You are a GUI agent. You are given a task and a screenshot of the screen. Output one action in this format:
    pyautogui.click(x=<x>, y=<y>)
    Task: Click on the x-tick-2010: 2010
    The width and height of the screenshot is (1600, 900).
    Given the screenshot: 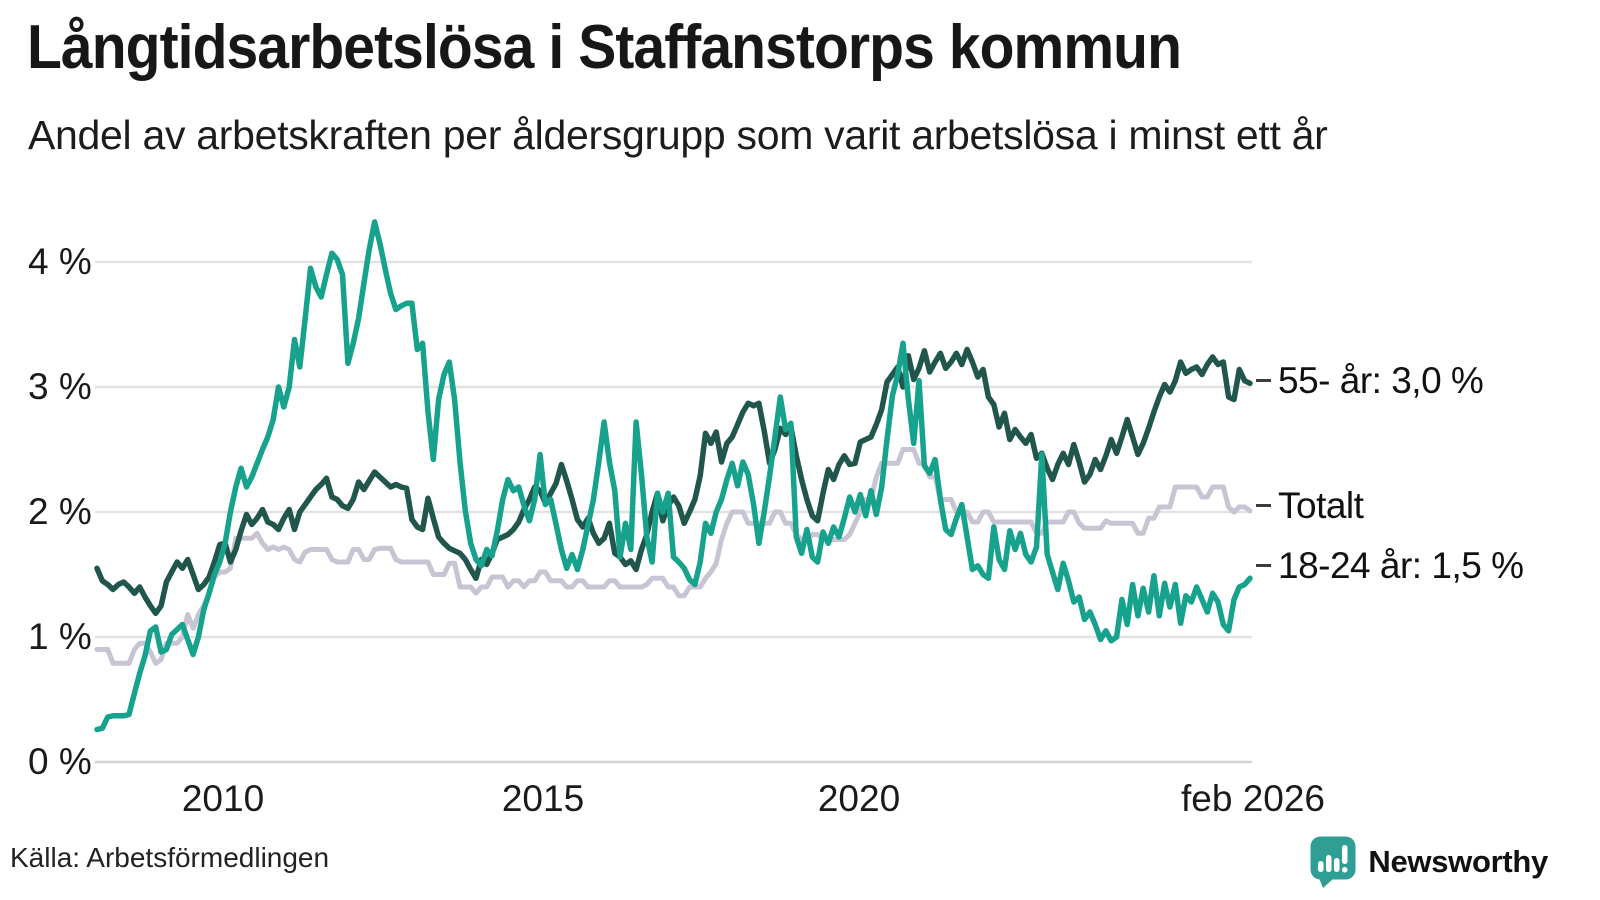 What is the action you would take?
    pyautogui.click(x=223, y=798)
    